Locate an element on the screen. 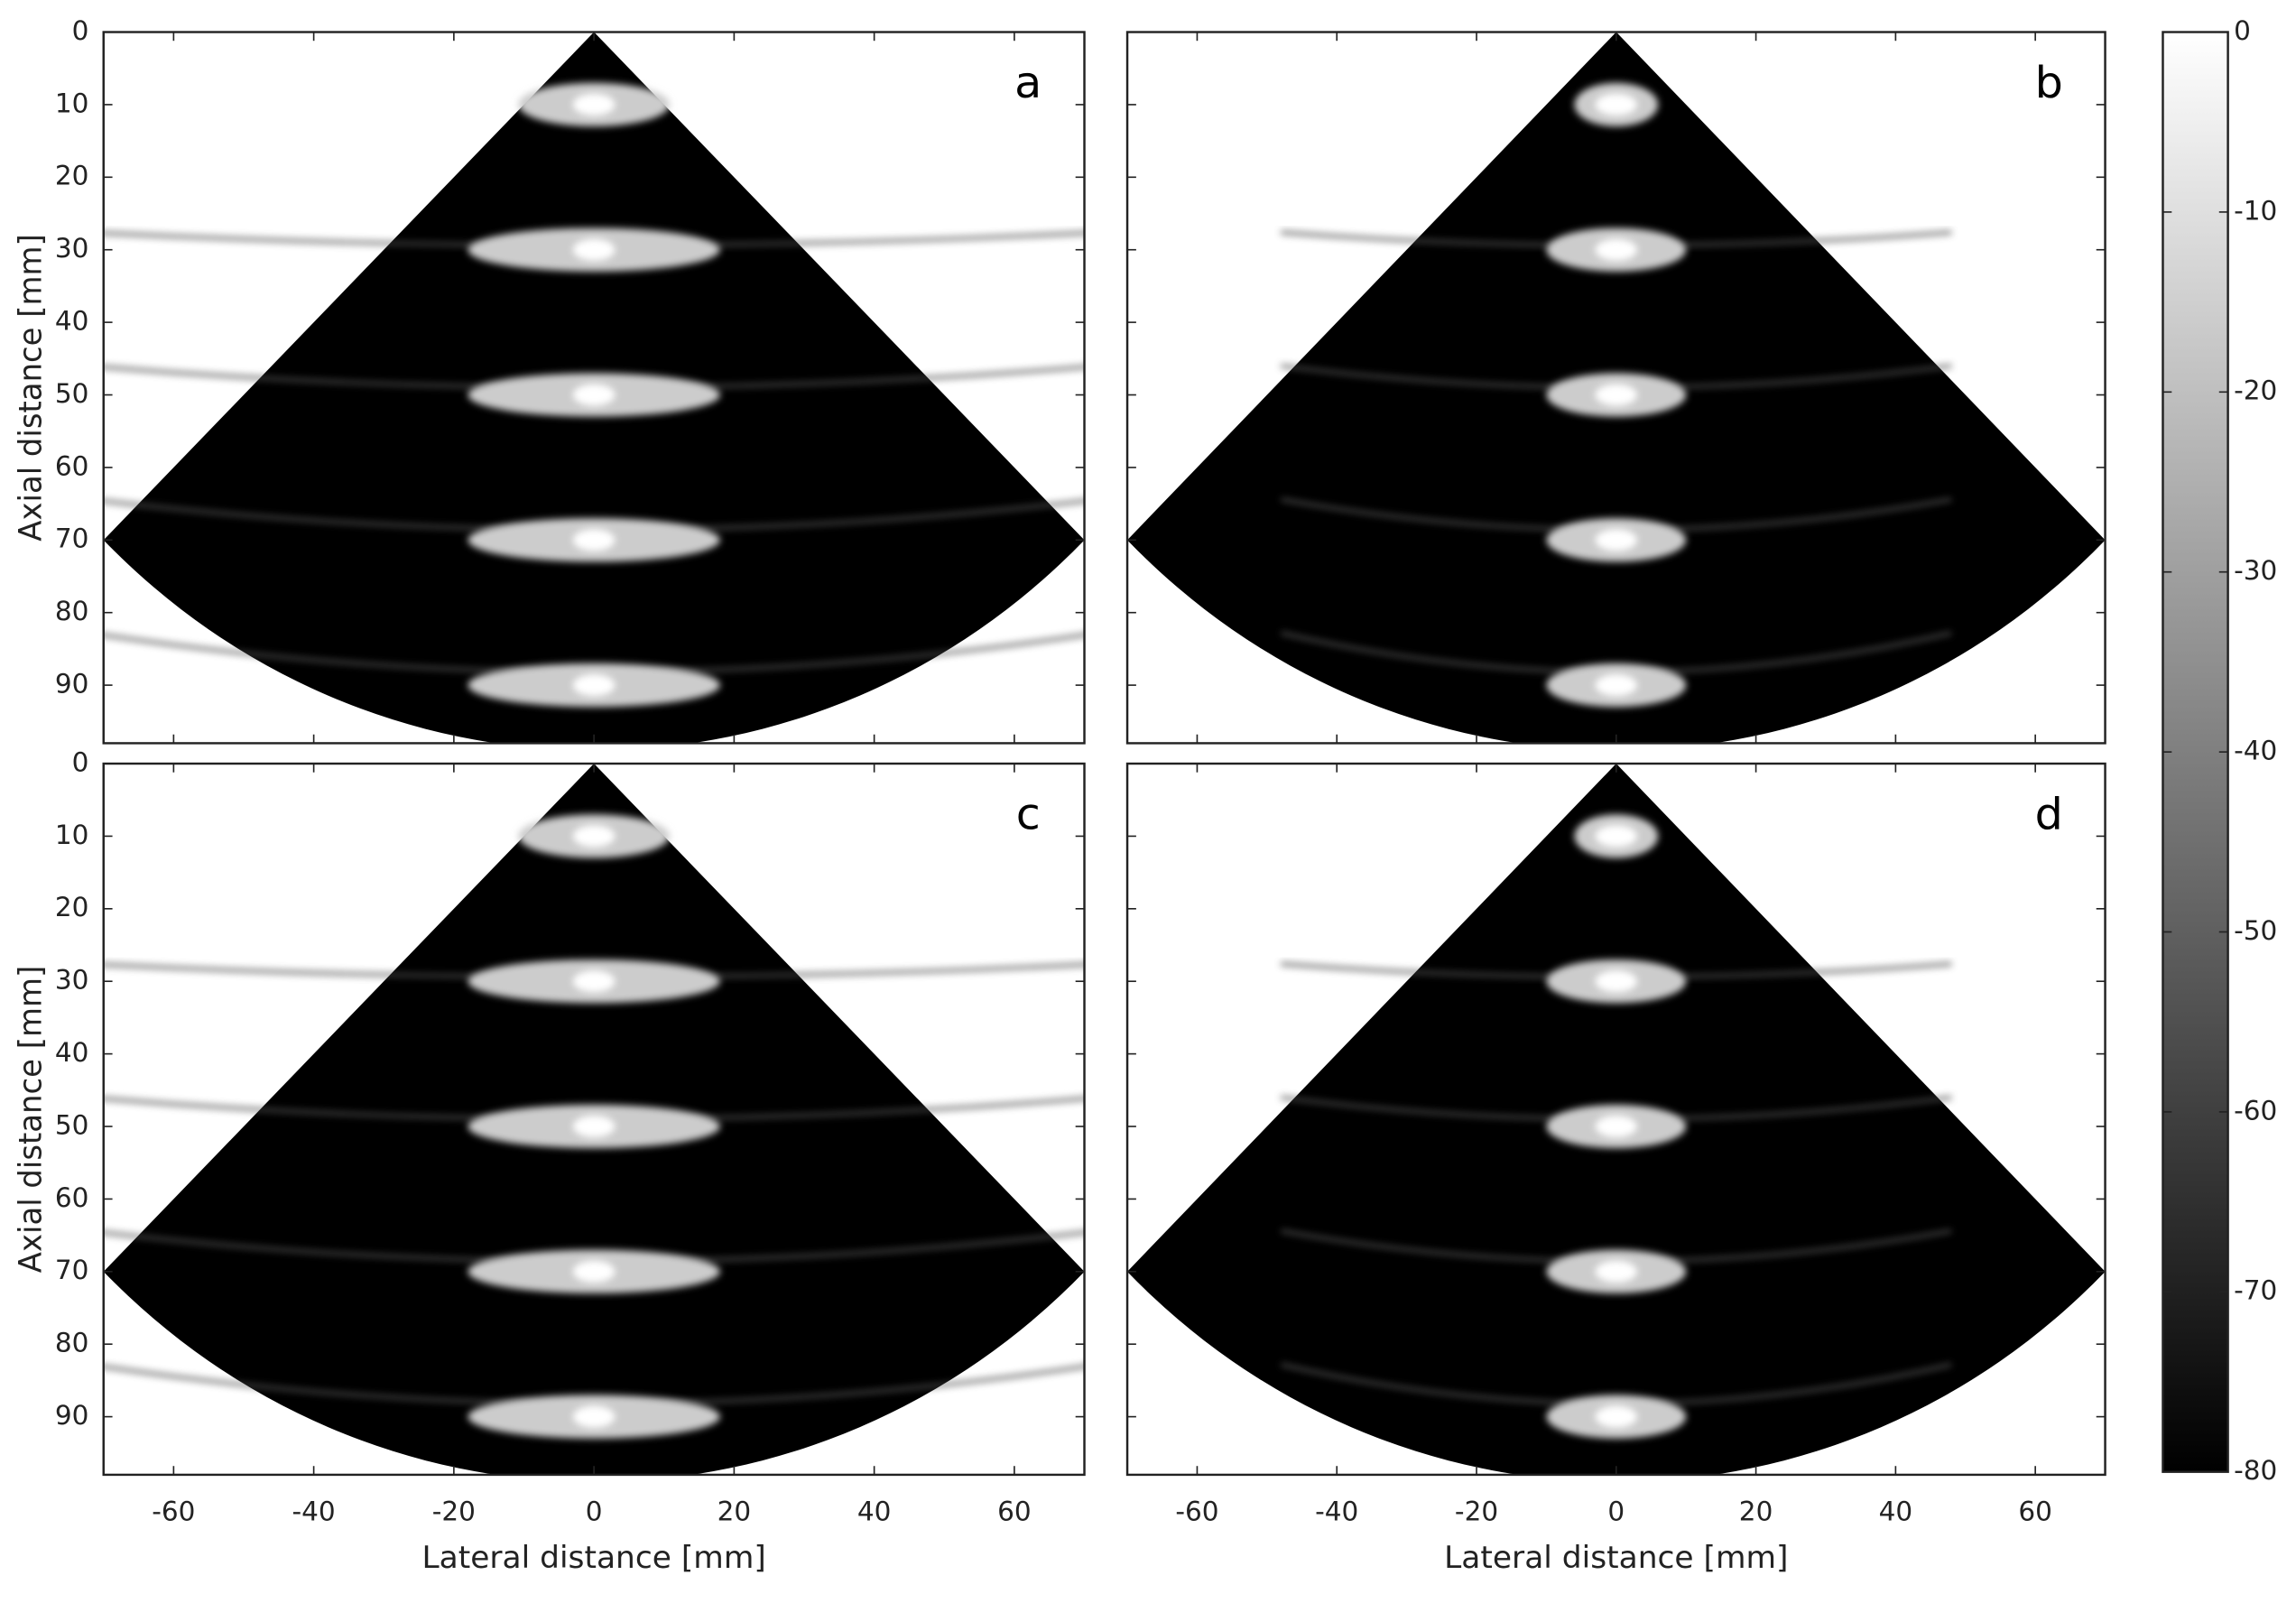 The height and width of the screenshot is (1603, 2296). colorbar-tick-label: -60 is located at coordinates (2255, 1111).